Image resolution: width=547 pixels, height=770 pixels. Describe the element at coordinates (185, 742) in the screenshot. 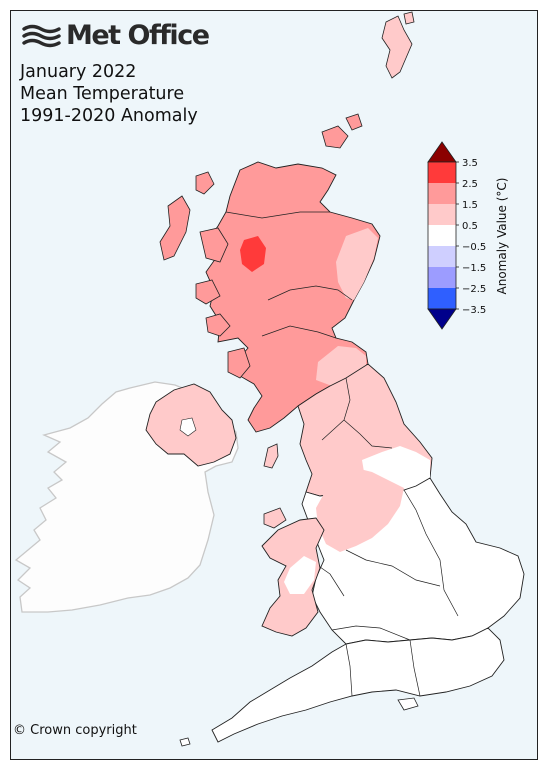

I see `scilly` at that location.